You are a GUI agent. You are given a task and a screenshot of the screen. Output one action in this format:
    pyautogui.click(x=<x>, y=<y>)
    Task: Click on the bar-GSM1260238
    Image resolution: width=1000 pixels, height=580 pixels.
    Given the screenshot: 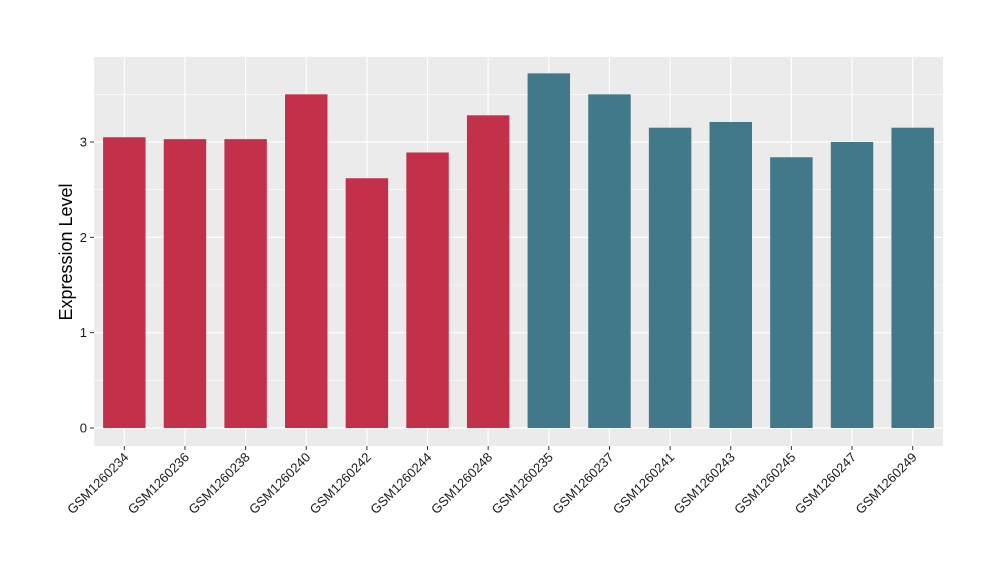 What is the action you would take?
    pyautogui.click(x=245, y=283)
    